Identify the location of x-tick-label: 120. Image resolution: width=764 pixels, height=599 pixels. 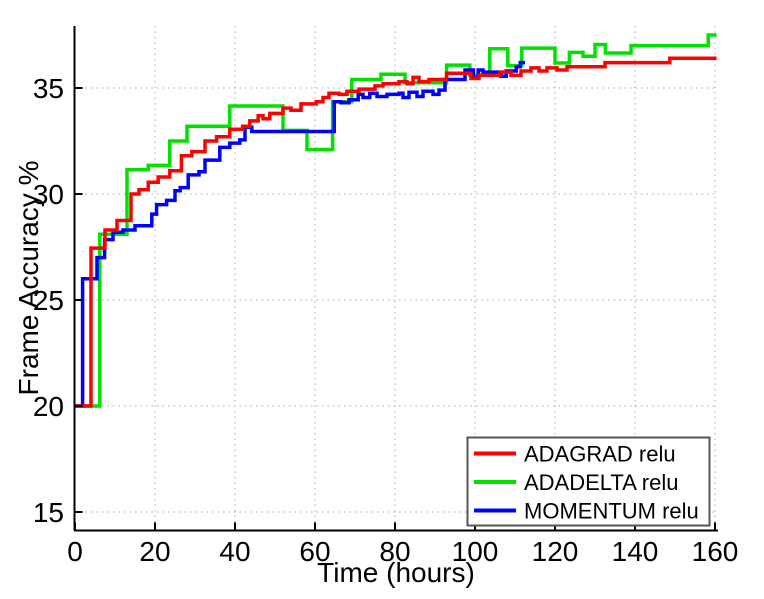
(555, 551).